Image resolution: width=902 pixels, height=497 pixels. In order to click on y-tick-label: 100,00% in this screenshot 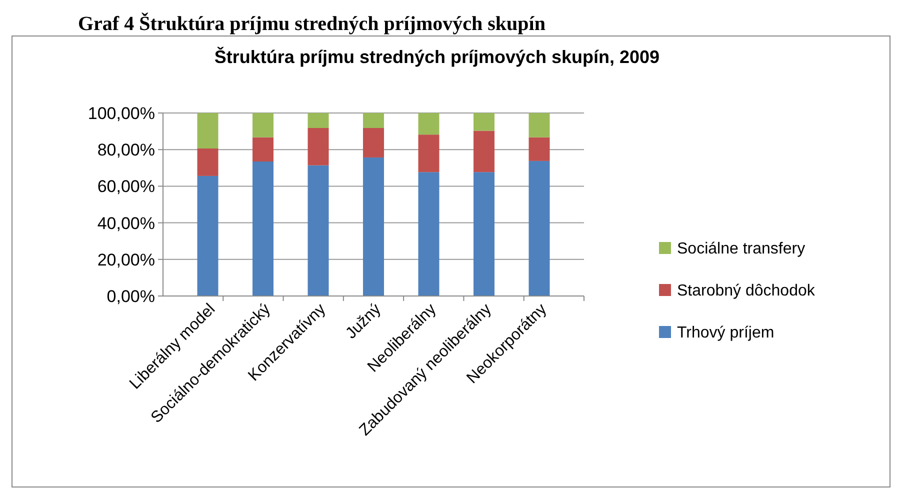, I will do `click(121, 113)`.